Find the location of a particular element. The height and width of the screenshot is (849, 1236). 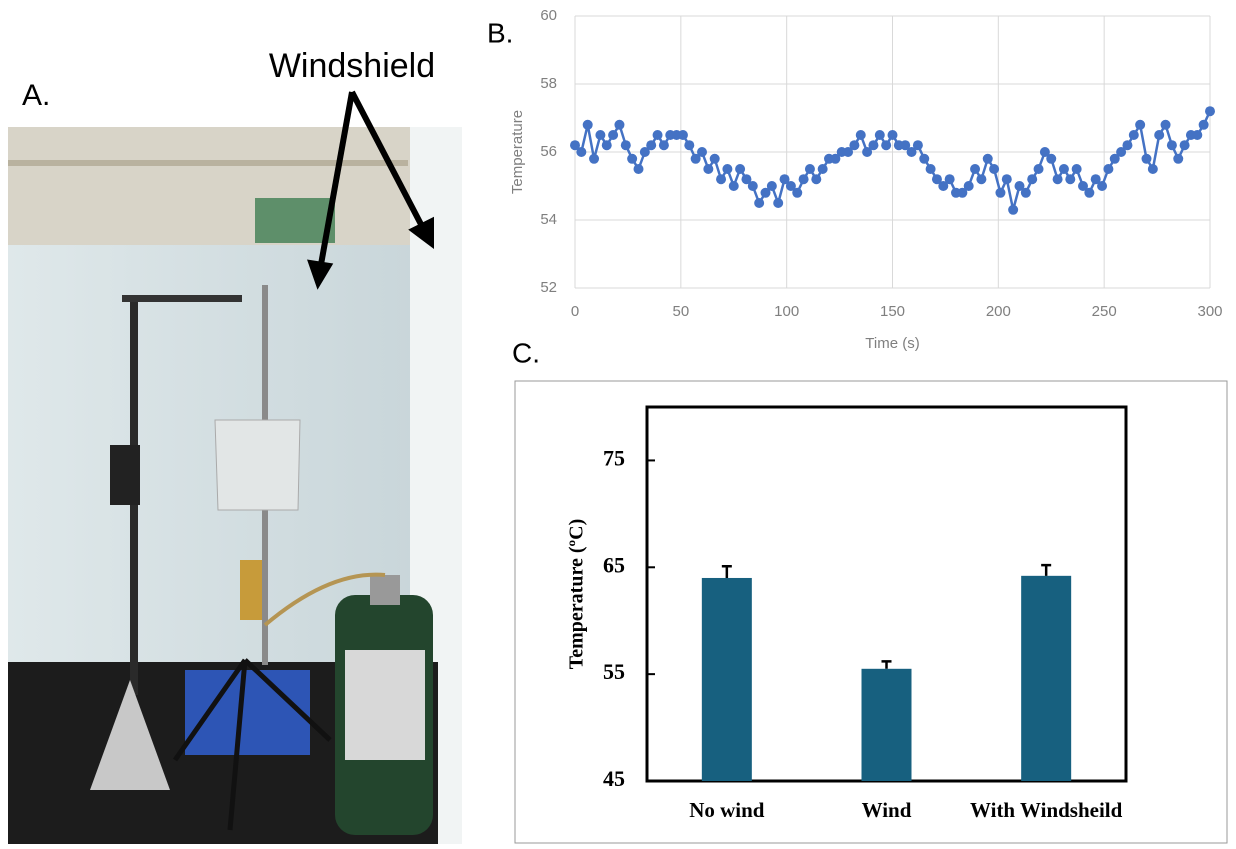

x-tick-label: With Windsheild is located at coordinates (1046, 810).